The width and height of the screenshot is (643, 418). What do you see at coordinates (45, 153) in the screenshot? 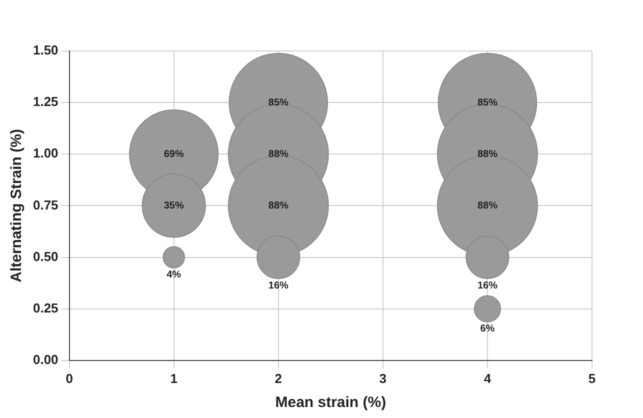
I see `y-tick-label: 1.00` at bounding box center [45, 153].